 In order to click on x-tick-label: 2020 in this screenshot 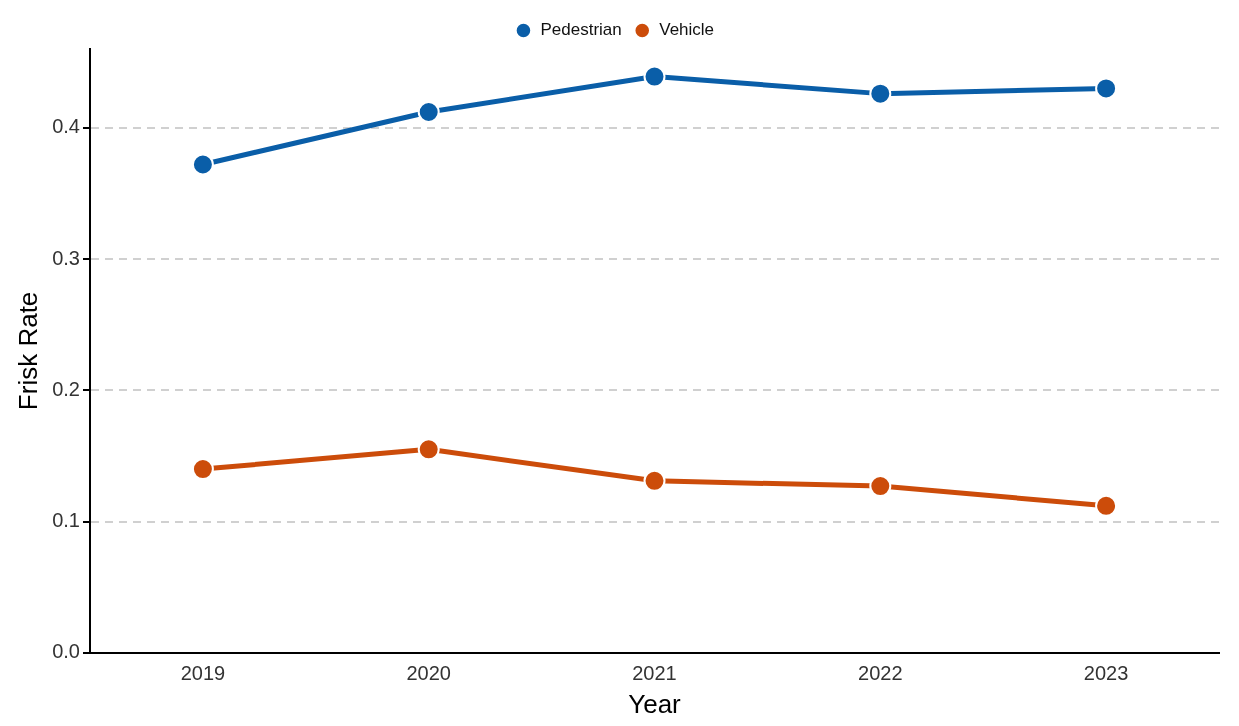, I will do `click(428, 673)`.